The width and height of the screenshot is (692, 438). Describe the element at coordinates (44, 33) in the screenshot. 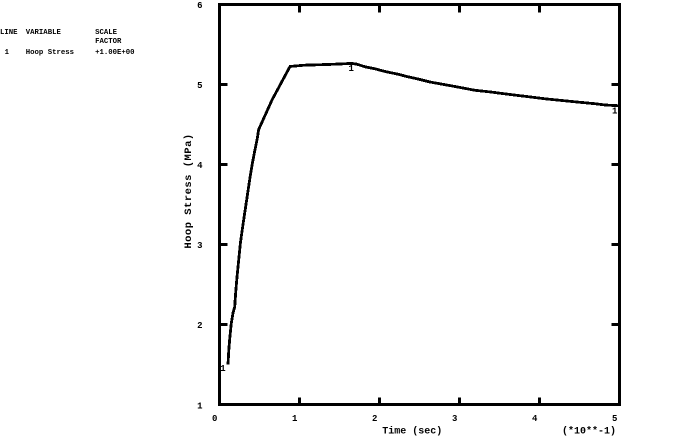

I see `svg-text: VARIABLE` at that location.